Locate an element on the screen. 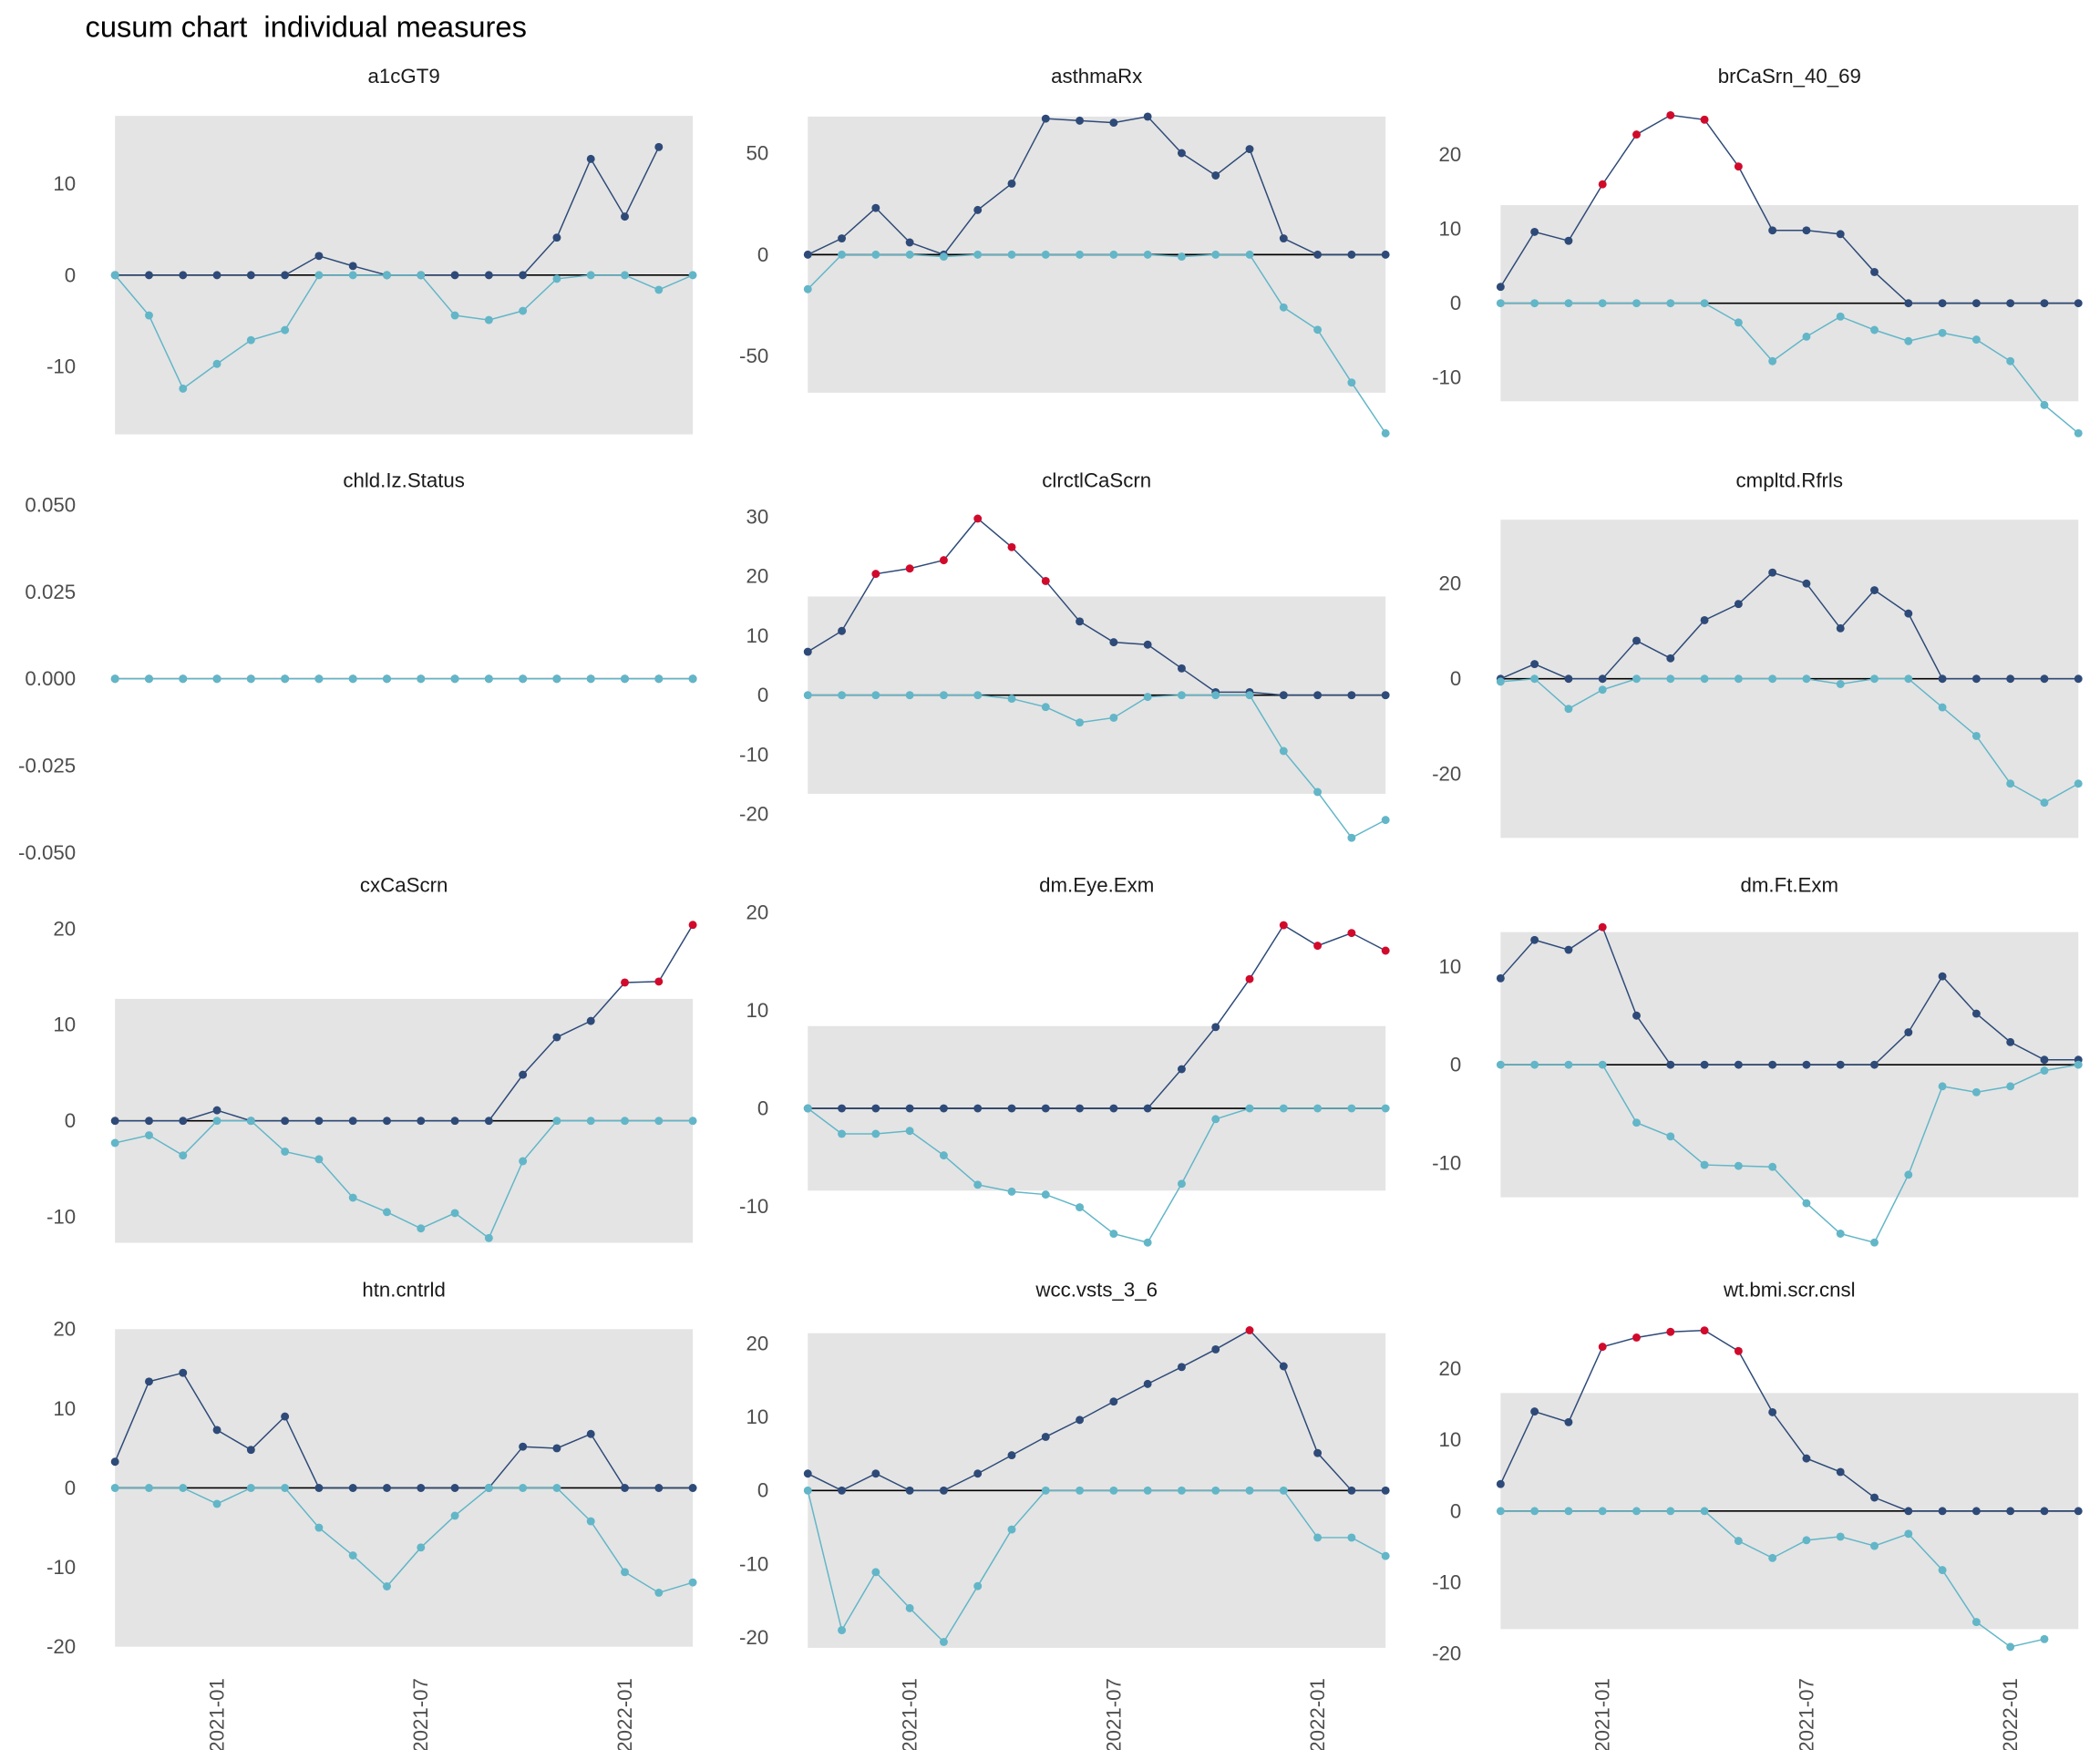 The image size is (2100, 1750). panel-title: dm.Ft.Exm is located at coordinates (1790, 886).